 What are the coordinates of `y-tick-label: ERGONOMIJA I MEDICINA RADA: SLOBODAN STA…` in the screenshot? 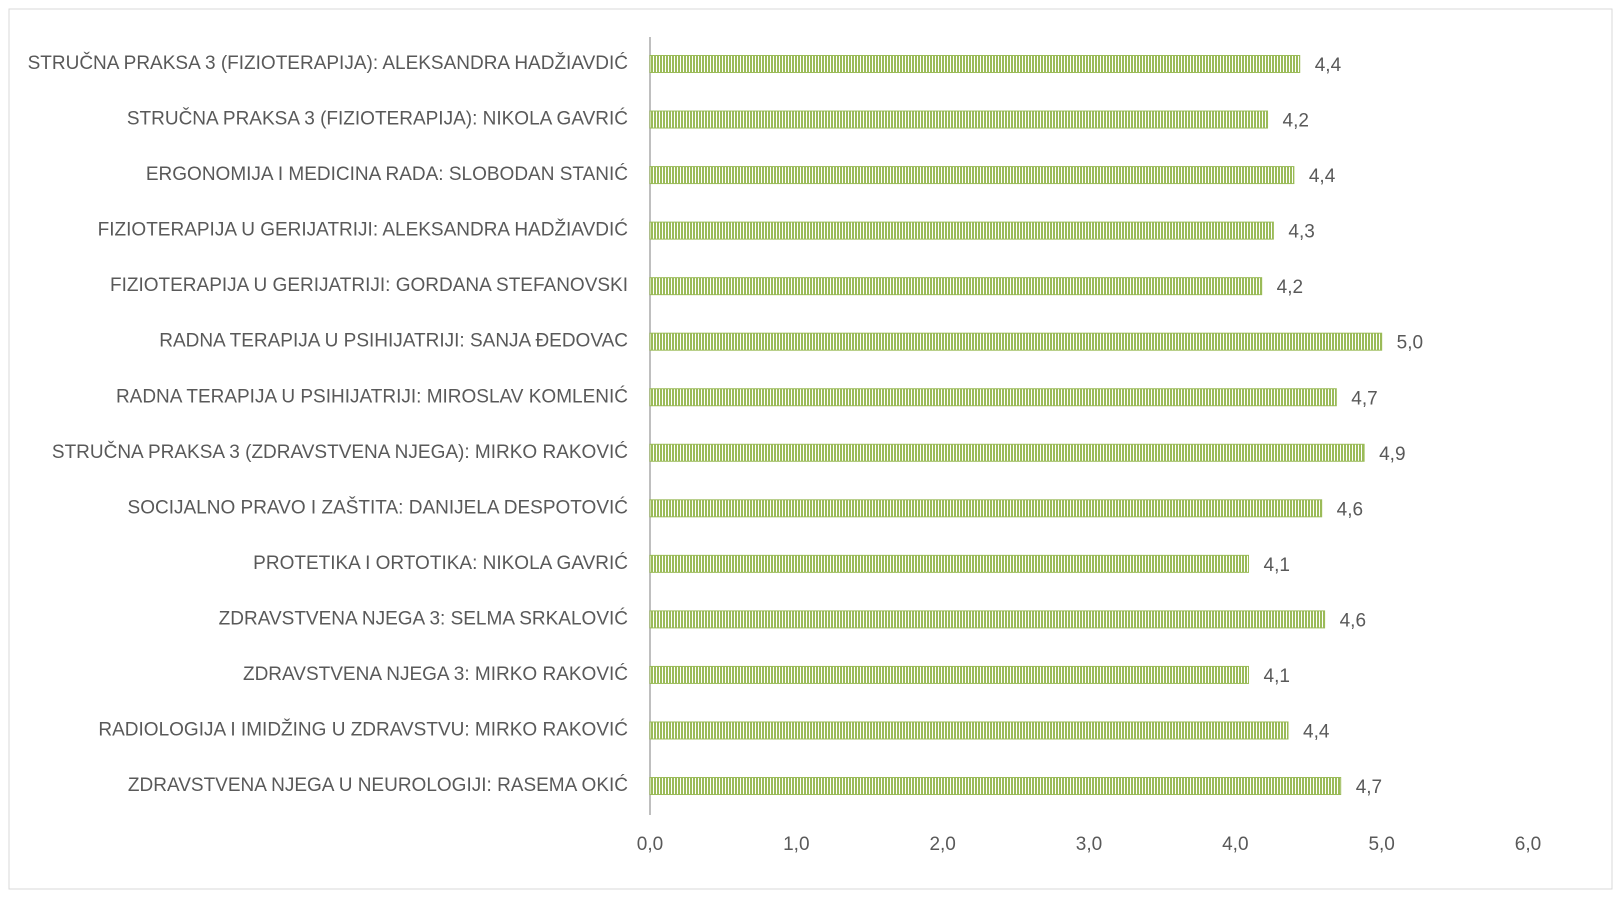 It's located at (387, 174).